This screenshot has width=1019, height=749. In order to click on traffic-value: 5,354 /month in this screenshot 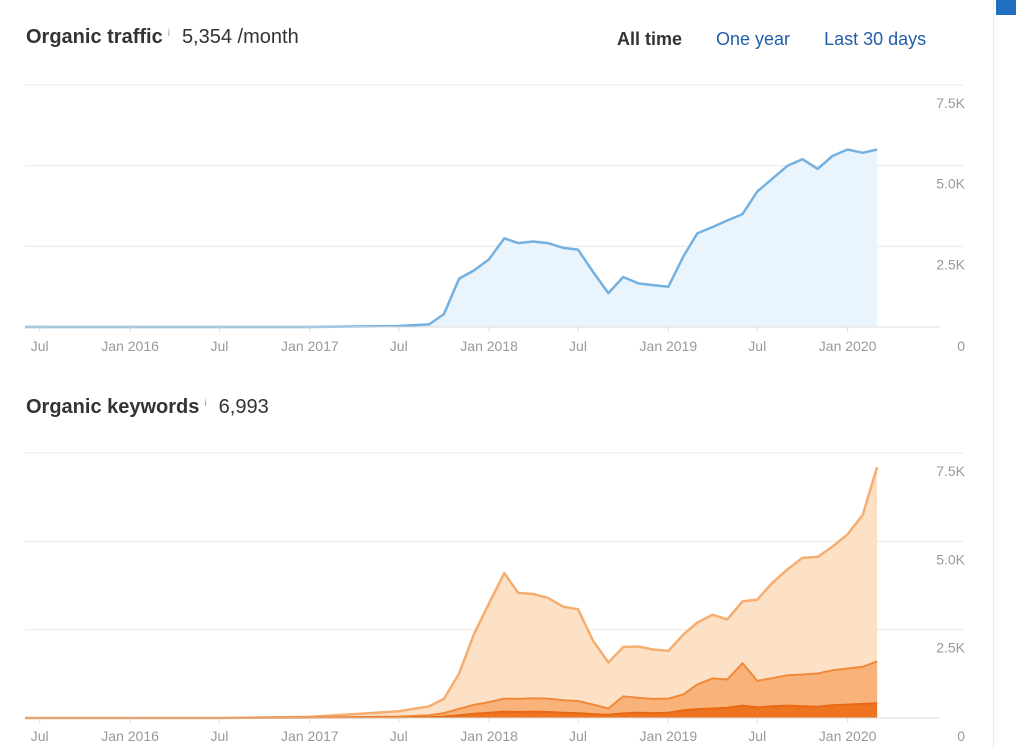, I will do `click(240, 37)`.